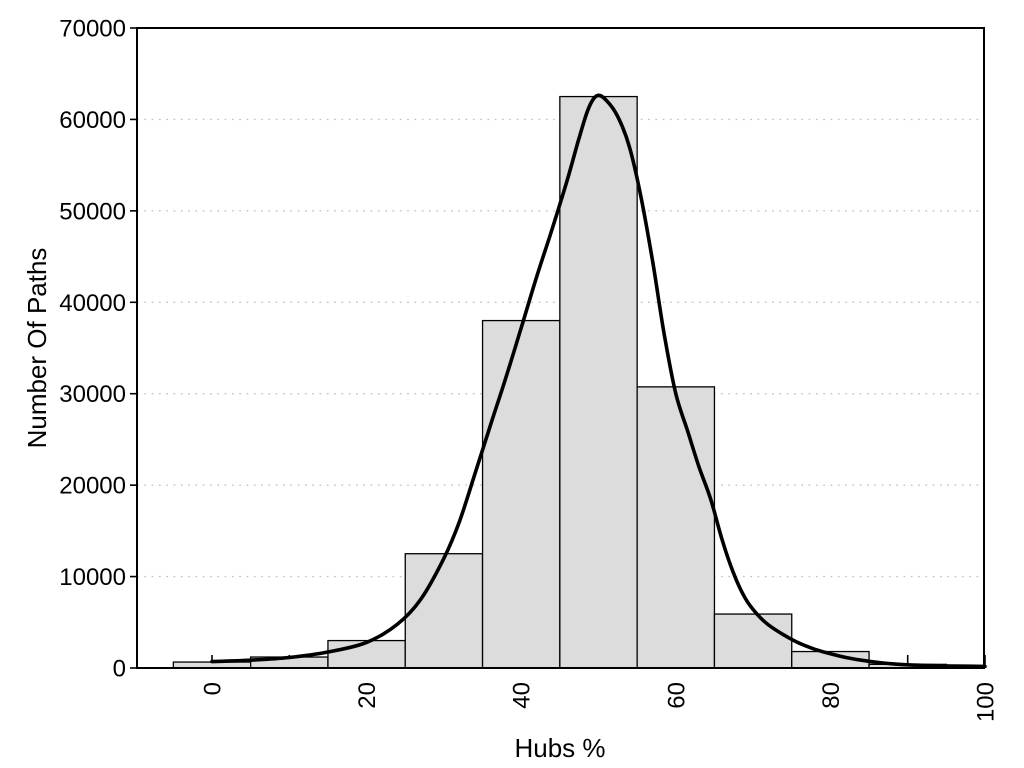 The width and height of the screenshot is (1024, 768). What do you see at coordinates (133, 348) in the screenshot?
I see `y-axis-ticks` at bounding box center [133, 348].